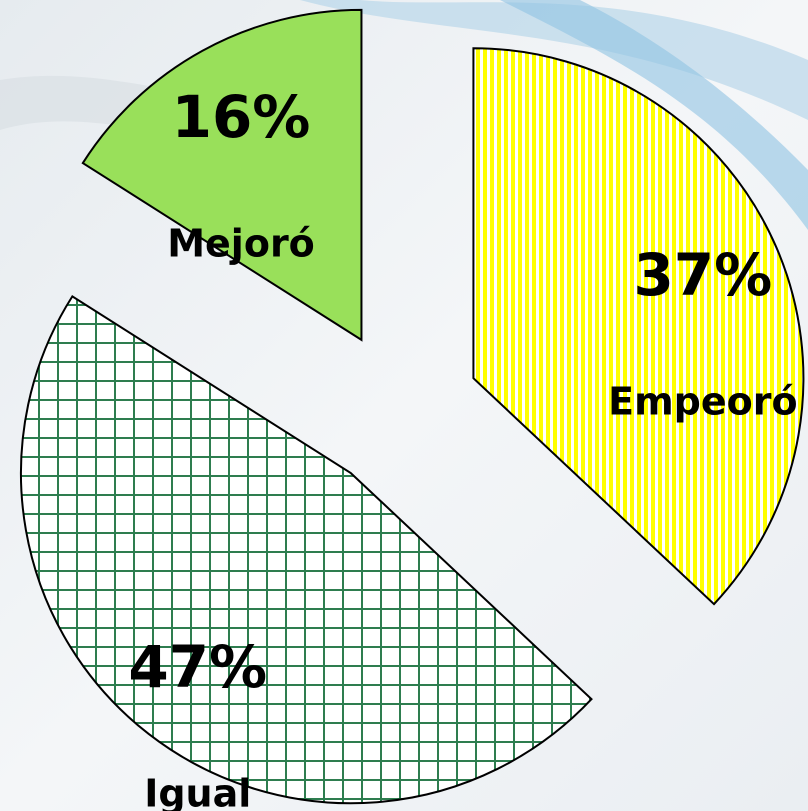 This screenshot has height=811, width=808. Describe the element at coordinates (702, 401) in the screenshot. I see `category-label: Empeoró` at that location.